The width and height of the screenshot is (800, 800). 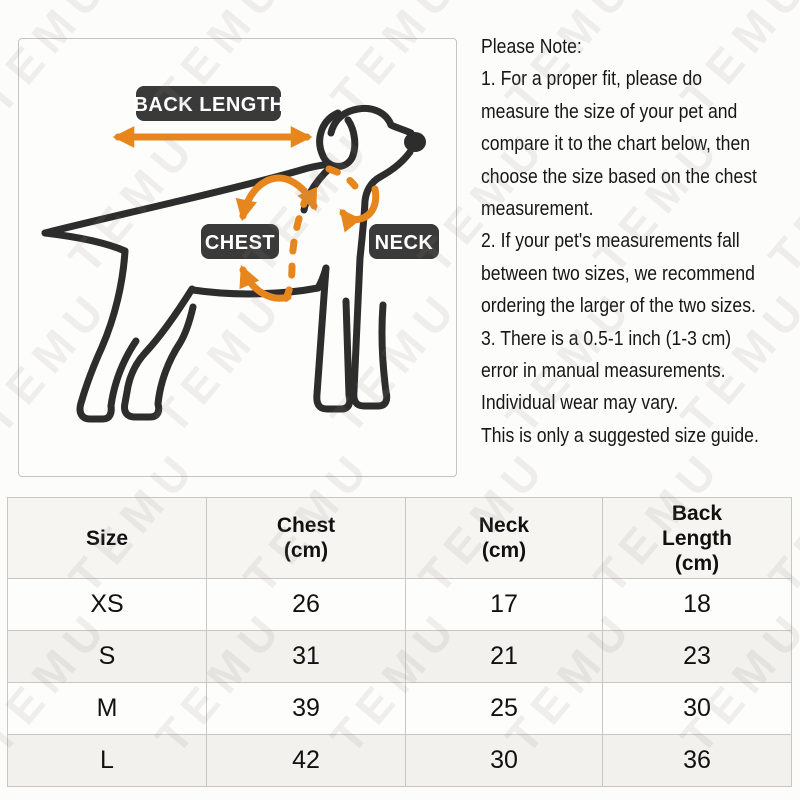 I want to click on cell-neck: 30, so click(x=504, y=760).